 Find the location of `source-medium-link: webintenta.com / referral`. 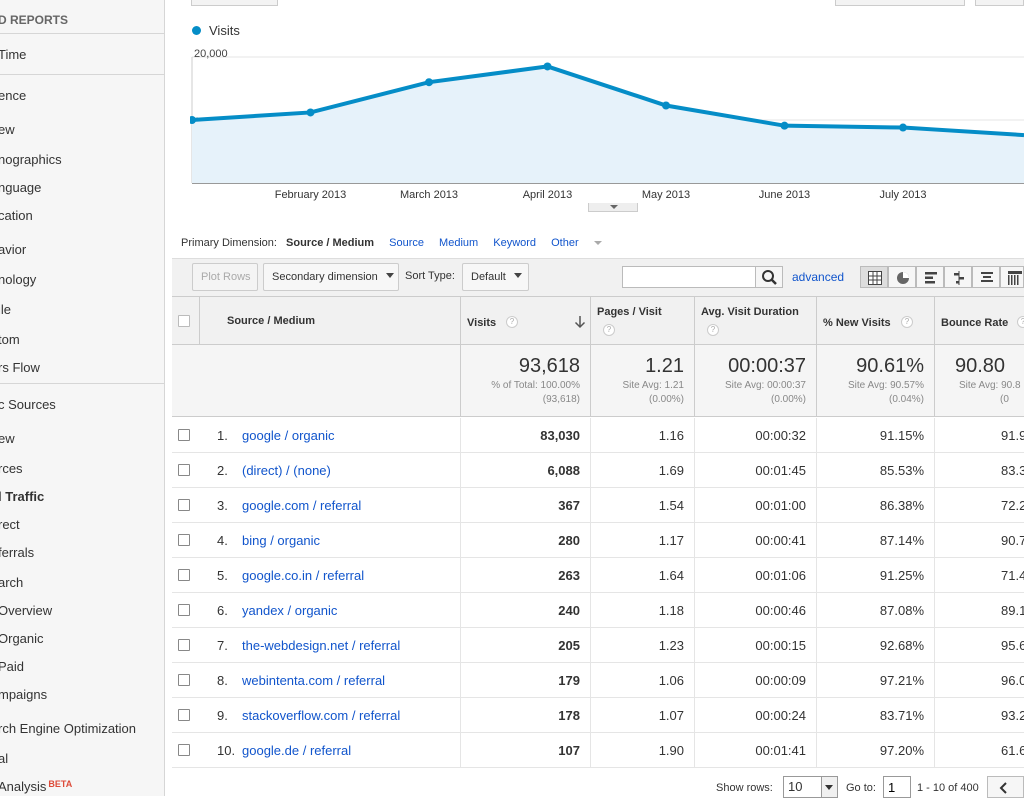

source-medium-link: webintenta.com / referral is located at coordinates (314, 680).